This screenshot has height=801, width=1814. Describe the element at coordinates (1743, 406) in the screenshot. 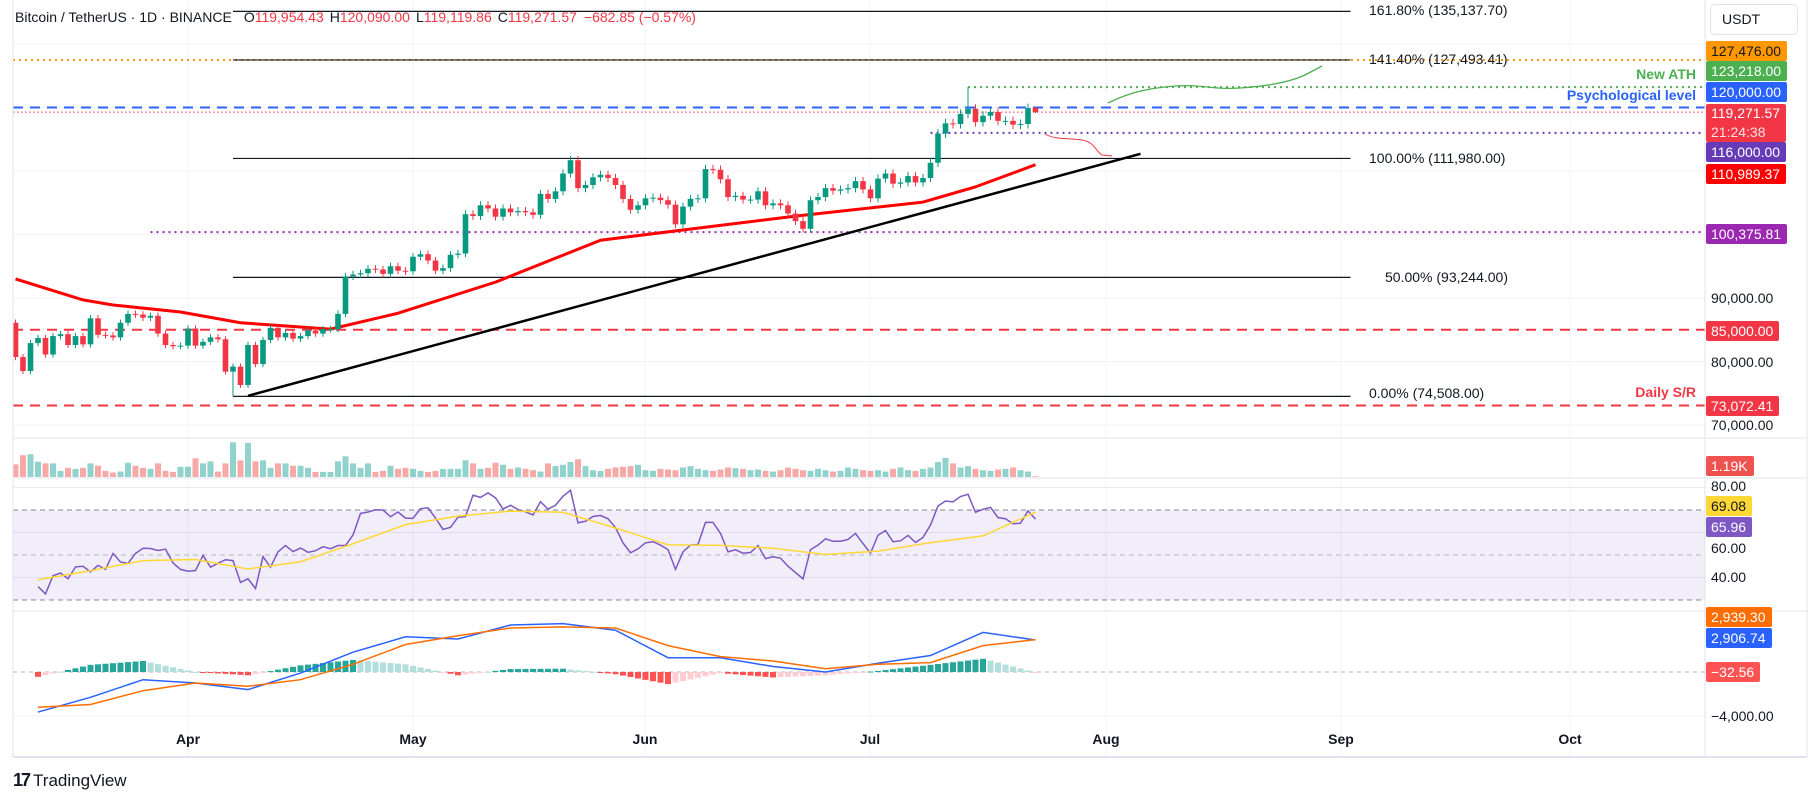

I see `tag-daily-sr: 73,072.41` at that location.